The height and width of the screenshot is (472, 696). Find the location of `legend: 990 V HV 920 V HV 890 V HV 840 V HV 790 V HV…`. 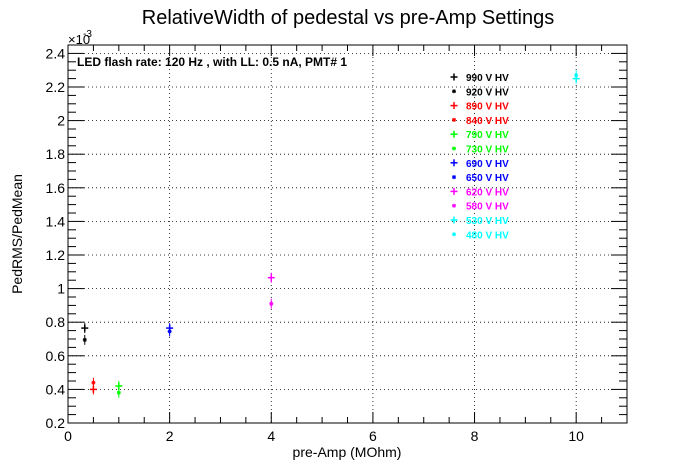

legend: 990 V HV 920 V HV 890 V HV 840 V HV 790 V HV… is located at coordinates (479, 157).